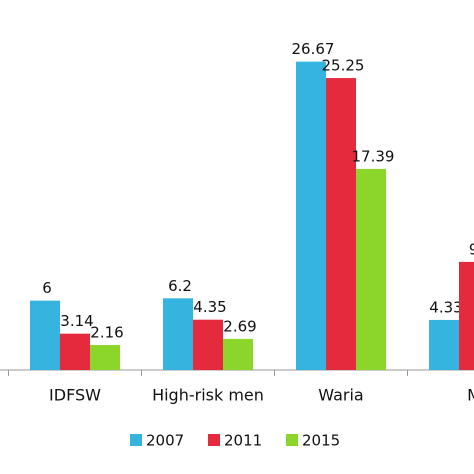 The height and width of the screenshot is (474, 474). I want to click on value-label: 4.35, so click(209, 307).